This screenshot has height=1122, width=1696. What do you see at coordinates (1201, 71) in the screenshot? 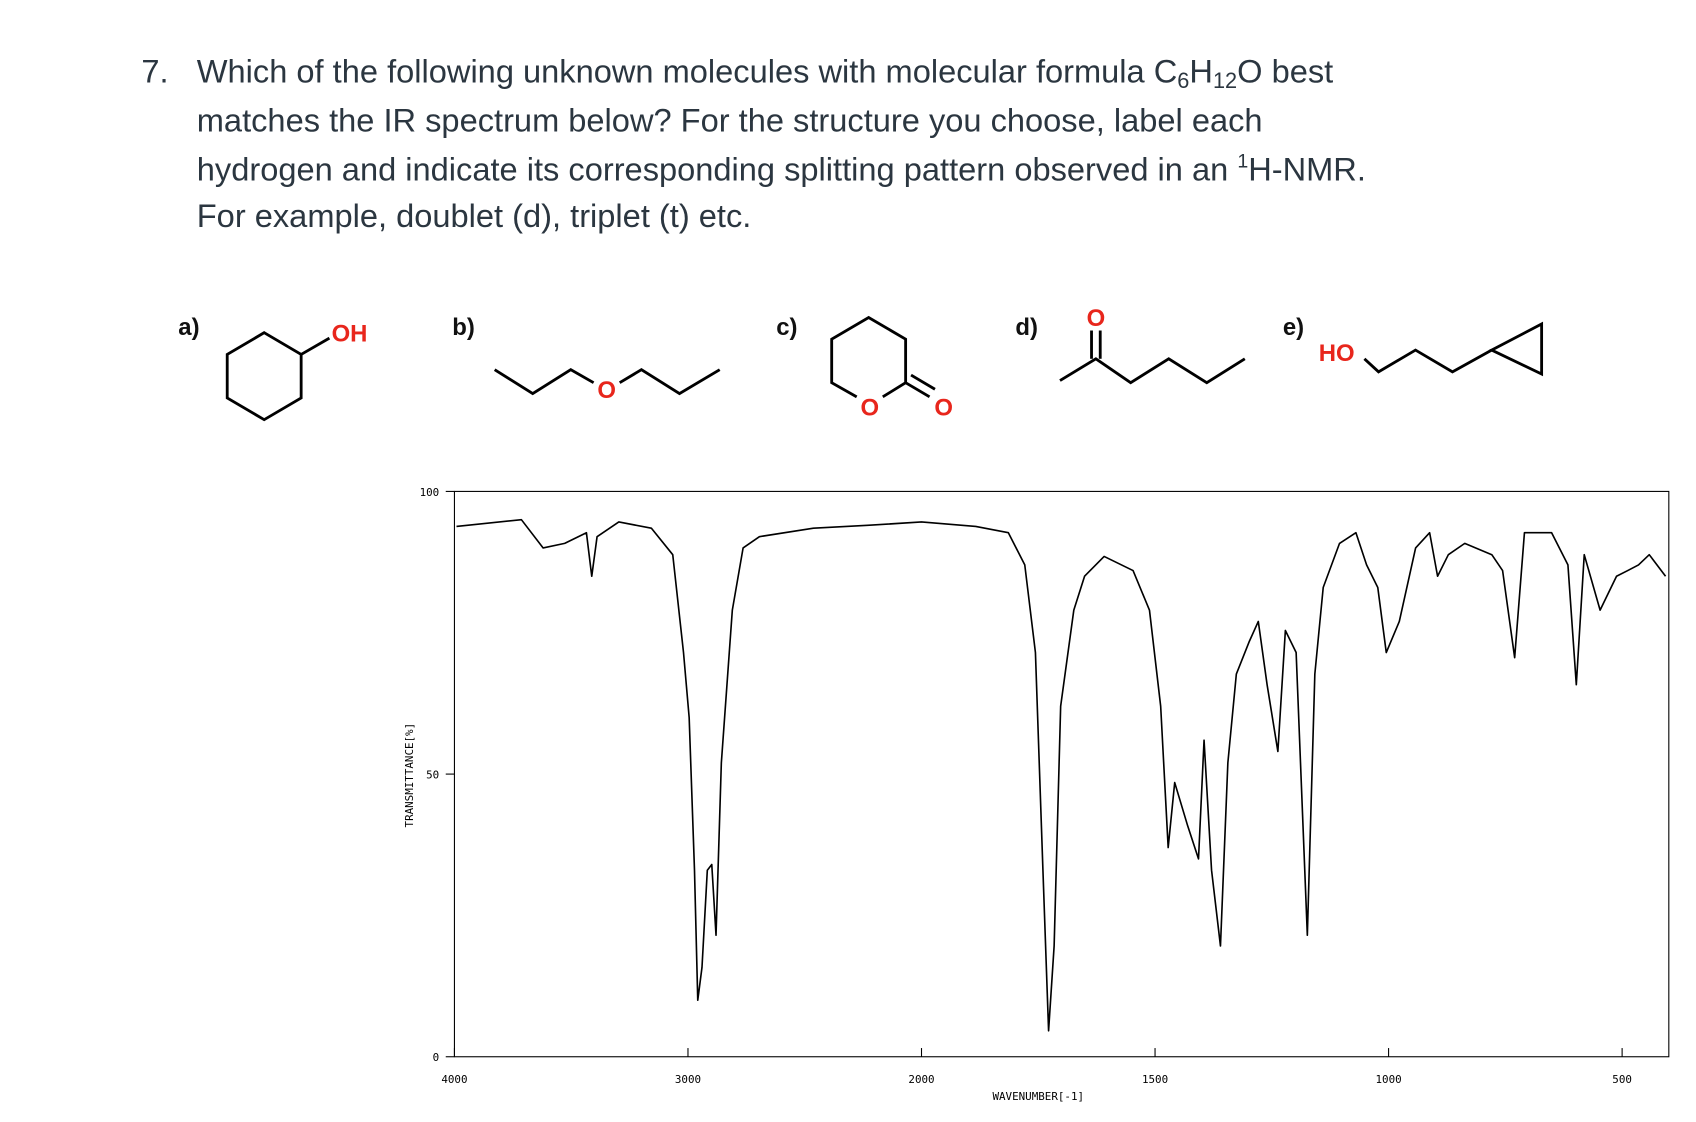
I see `text: H` at bounding box center [1201, 71].